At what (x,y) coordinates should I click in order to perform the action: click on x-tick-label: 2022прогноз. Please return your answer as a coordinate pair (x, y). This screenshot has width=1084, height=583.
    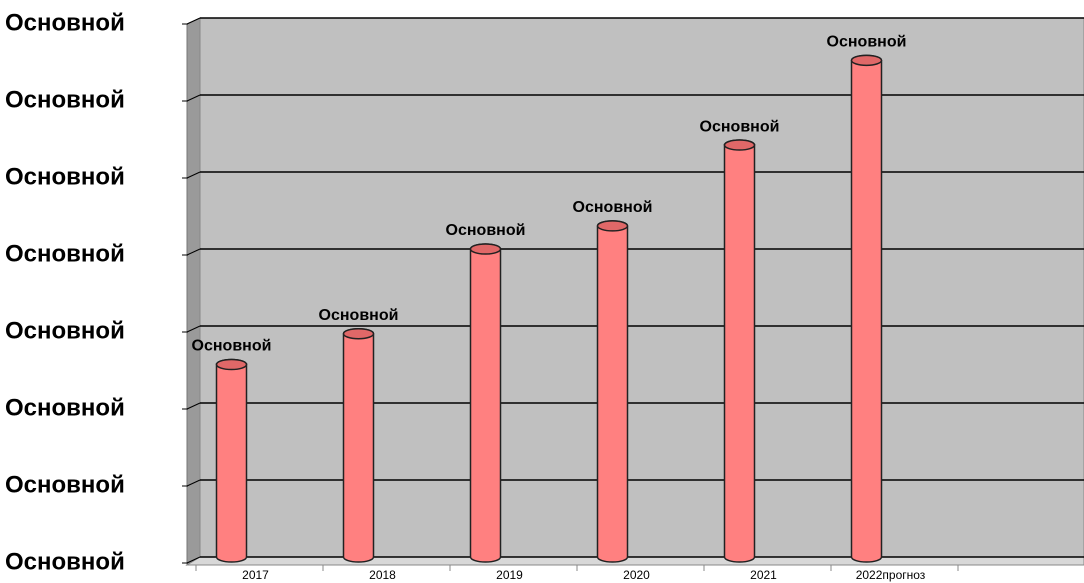
    Looking at the image, I should click on (891, 575).